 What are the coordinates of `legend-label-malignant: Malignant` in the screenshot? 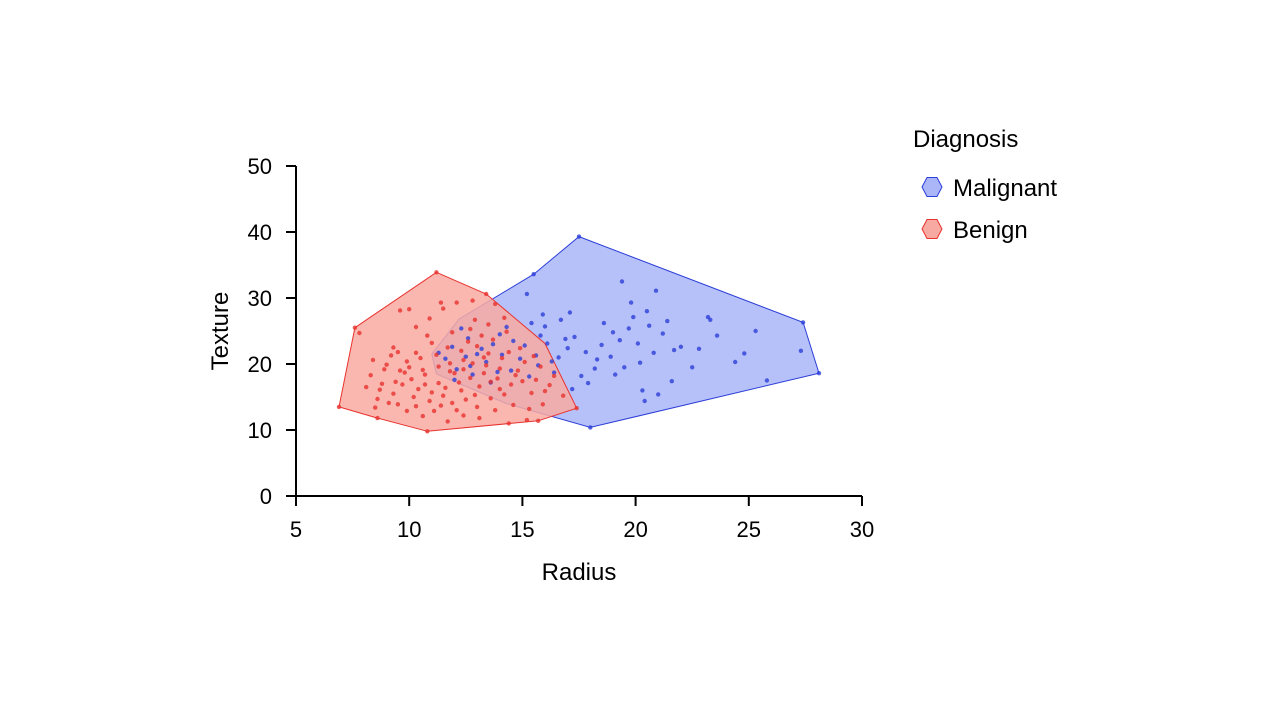 It's located at (1005, 188).